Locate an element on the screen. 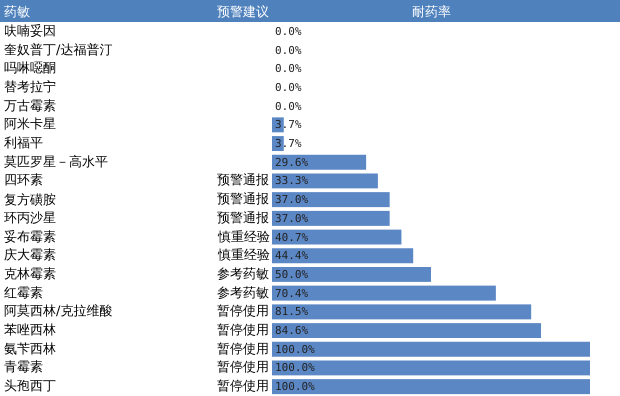 This screenshot has height=396, width=620. y-tick-label: 氨苄西林 is located at coordinates (30, 349).